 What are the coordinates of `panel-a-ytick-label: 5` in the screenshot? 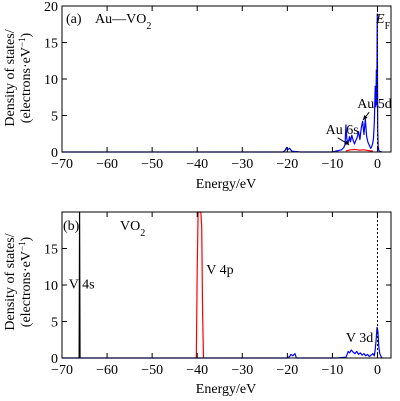 It's located at (54, 117).